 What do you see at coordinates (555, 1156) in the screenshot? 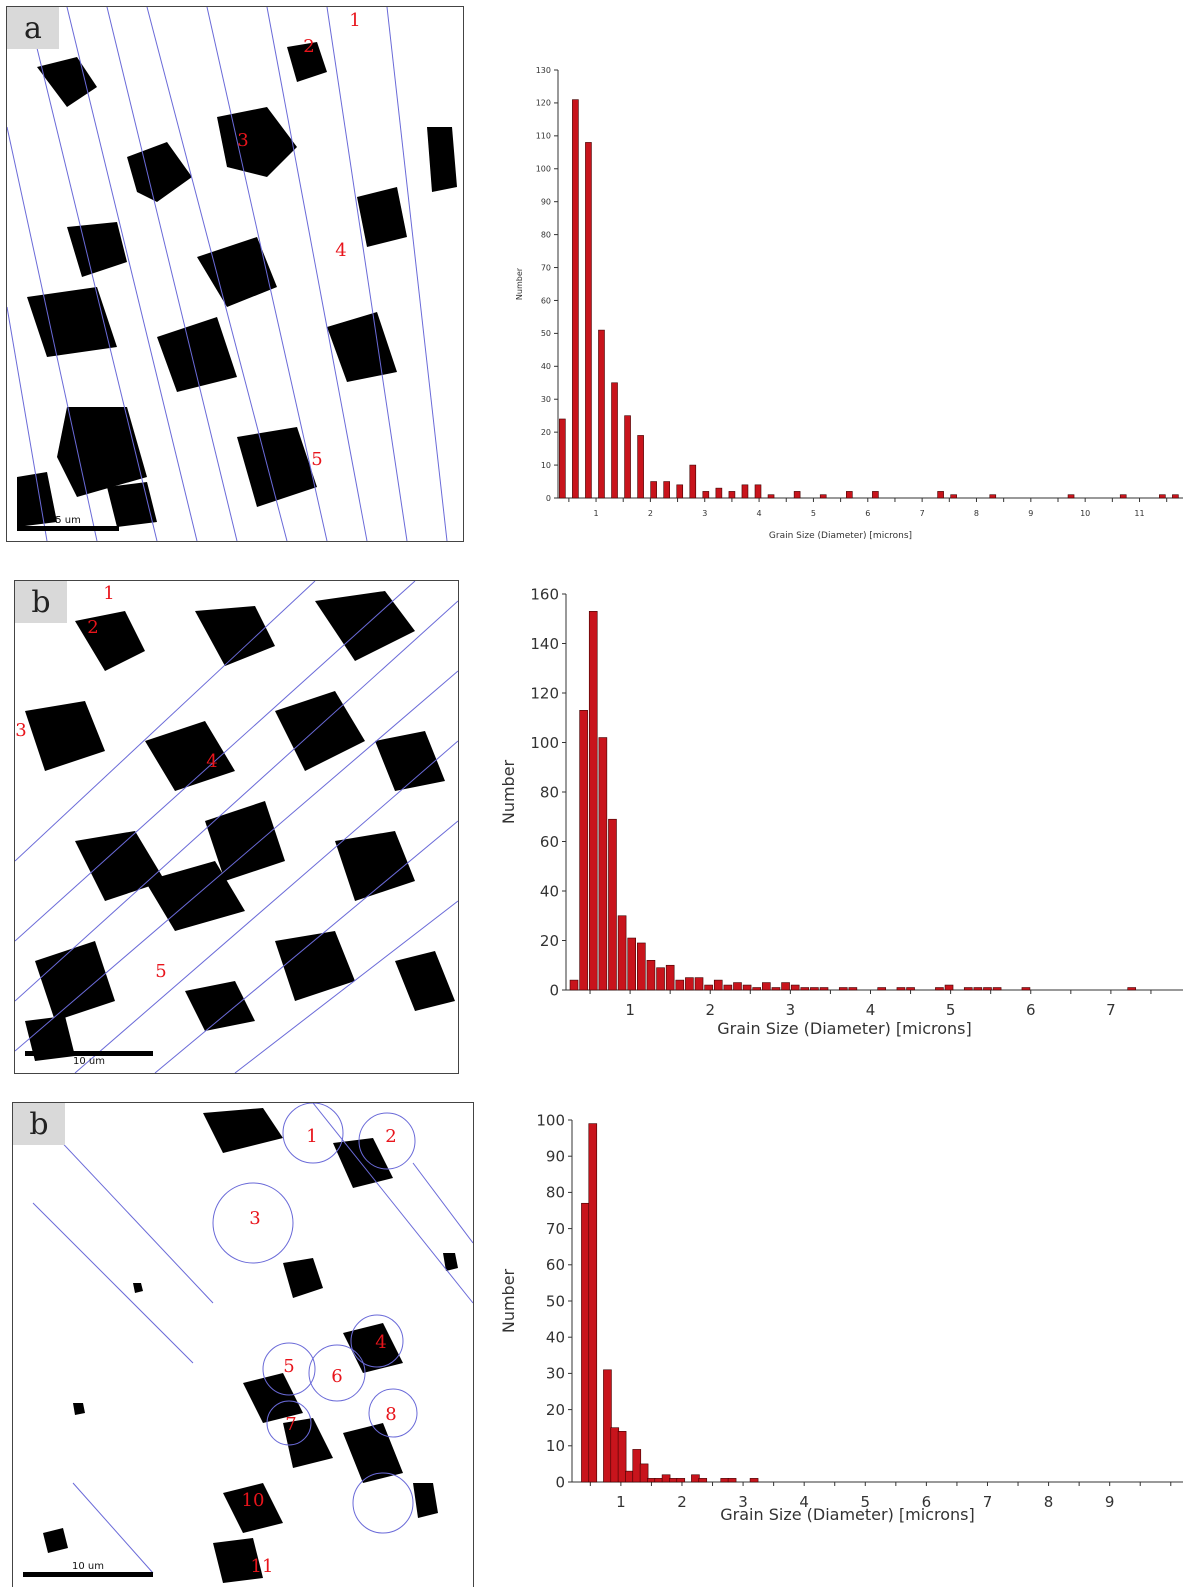
I see `y-tick-label: 90` at bounding box center [555, 1156].